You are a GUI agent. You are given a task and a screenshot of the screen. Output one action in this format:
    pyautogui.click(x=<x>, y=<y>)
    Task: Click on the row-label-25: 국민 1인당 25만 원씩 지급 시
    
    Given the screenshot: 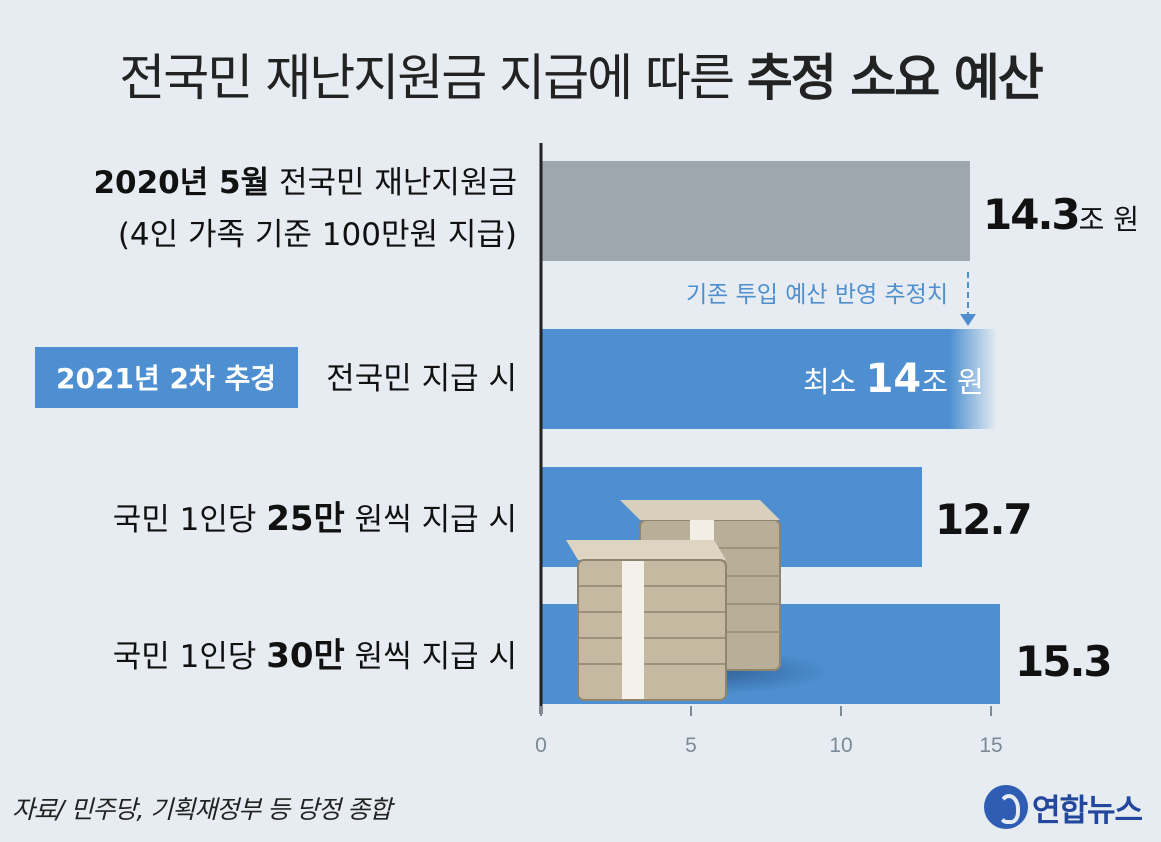 What is the action you would take?
    pyautogui.click(x=315, y=519)
    